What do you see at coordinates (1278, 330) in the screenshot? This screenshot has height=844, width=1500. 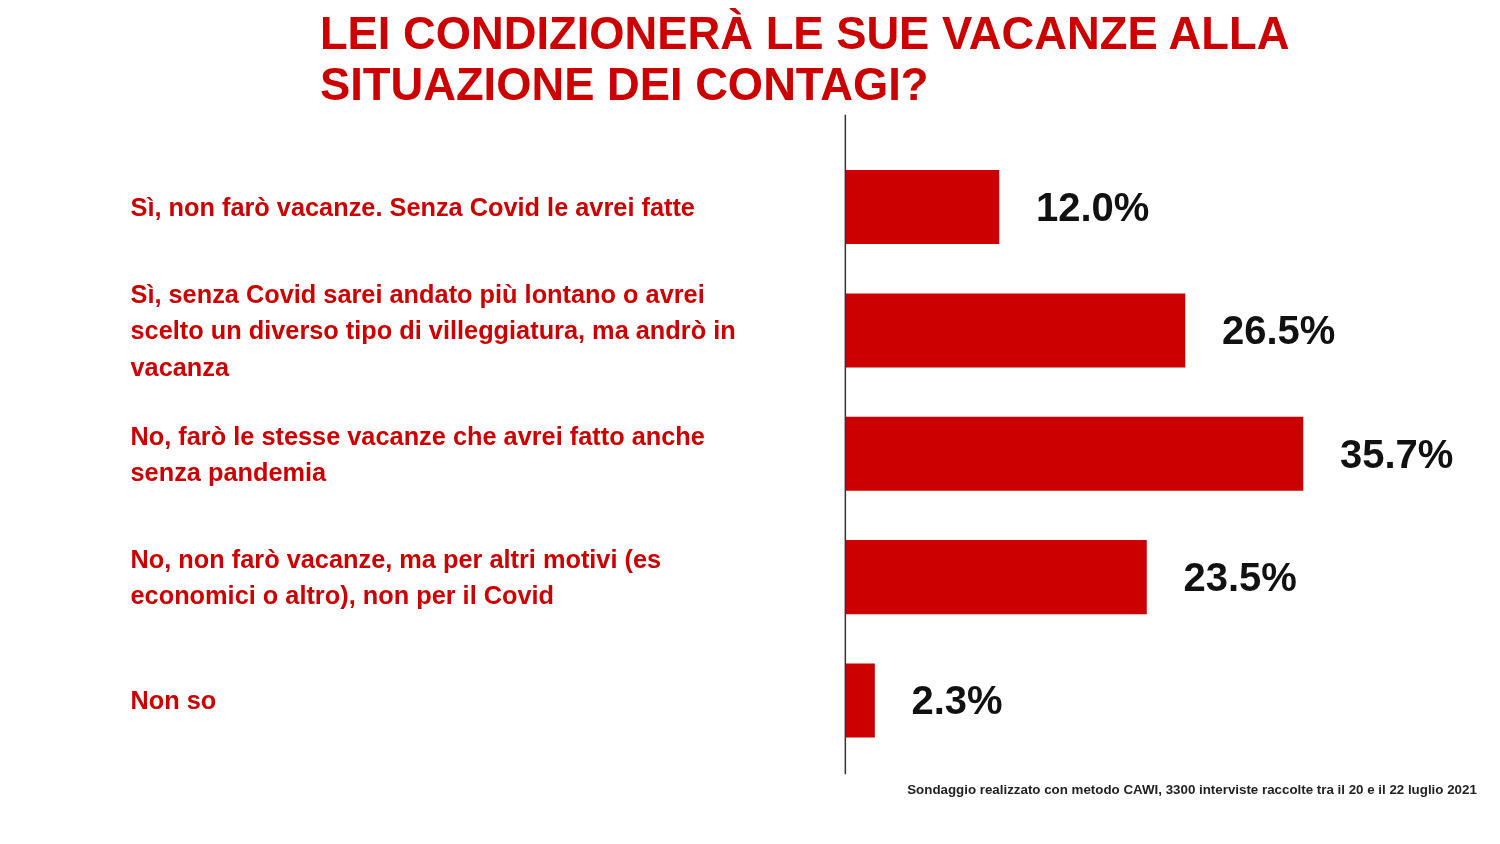 I see `data-label: 26.5%` at bounding box center [1278, 330].